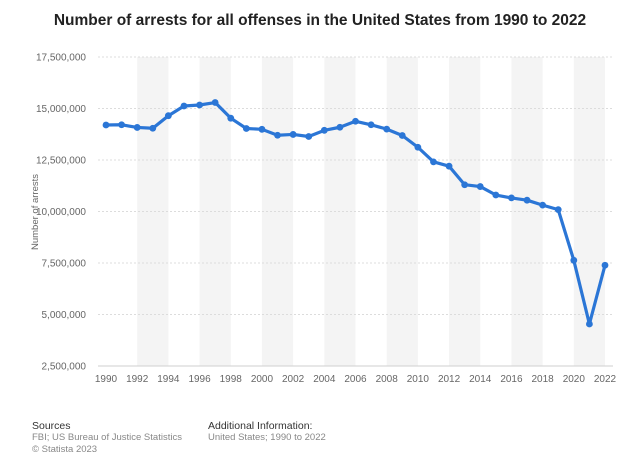 Image resolution: width=640 pixels, height=476 pixels. I want to click on y-tick-label: 17,500,000, so click(61, 58).